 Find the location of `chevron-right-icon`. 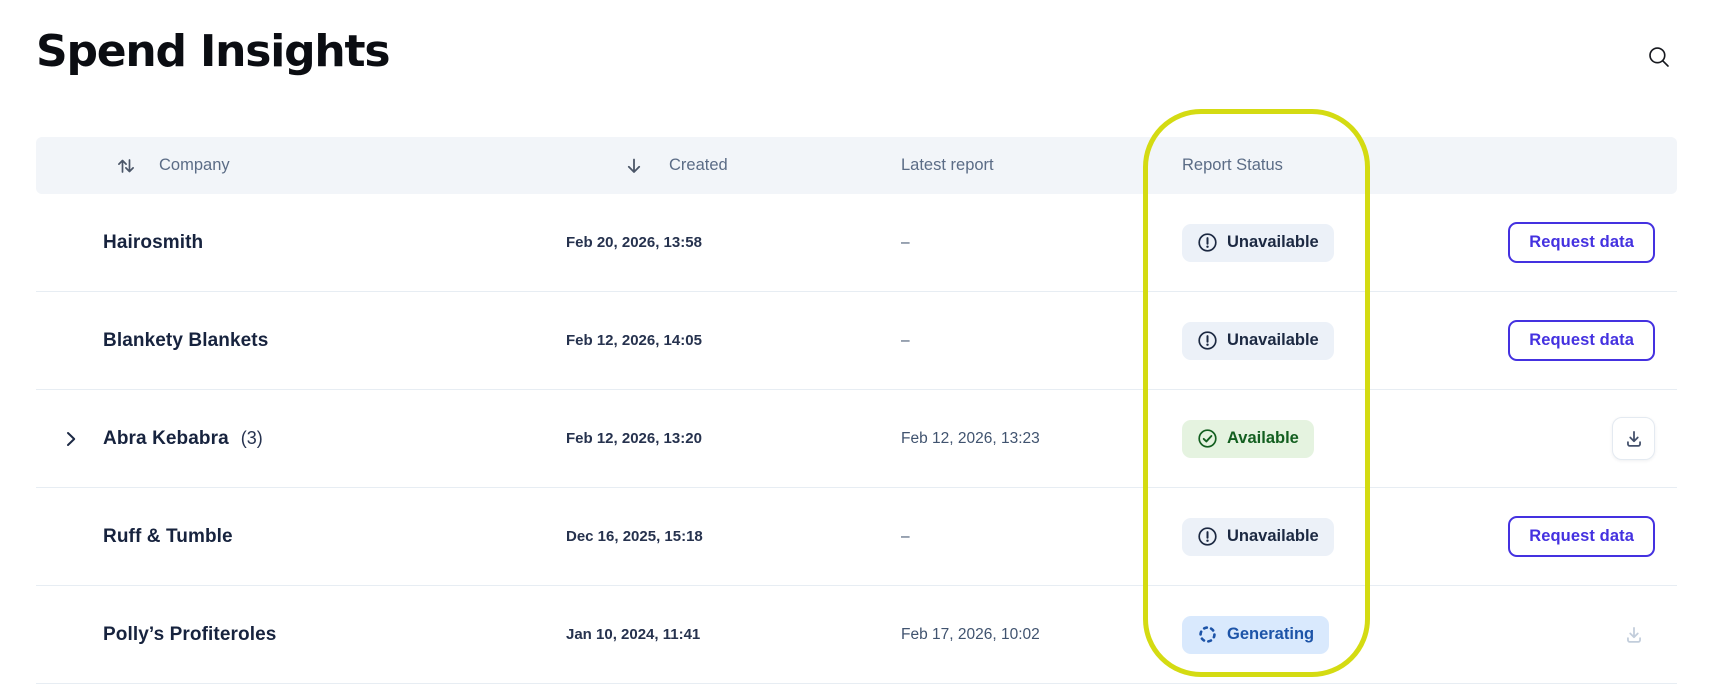

chevron-right-icon is located at coordinates (71, 438).